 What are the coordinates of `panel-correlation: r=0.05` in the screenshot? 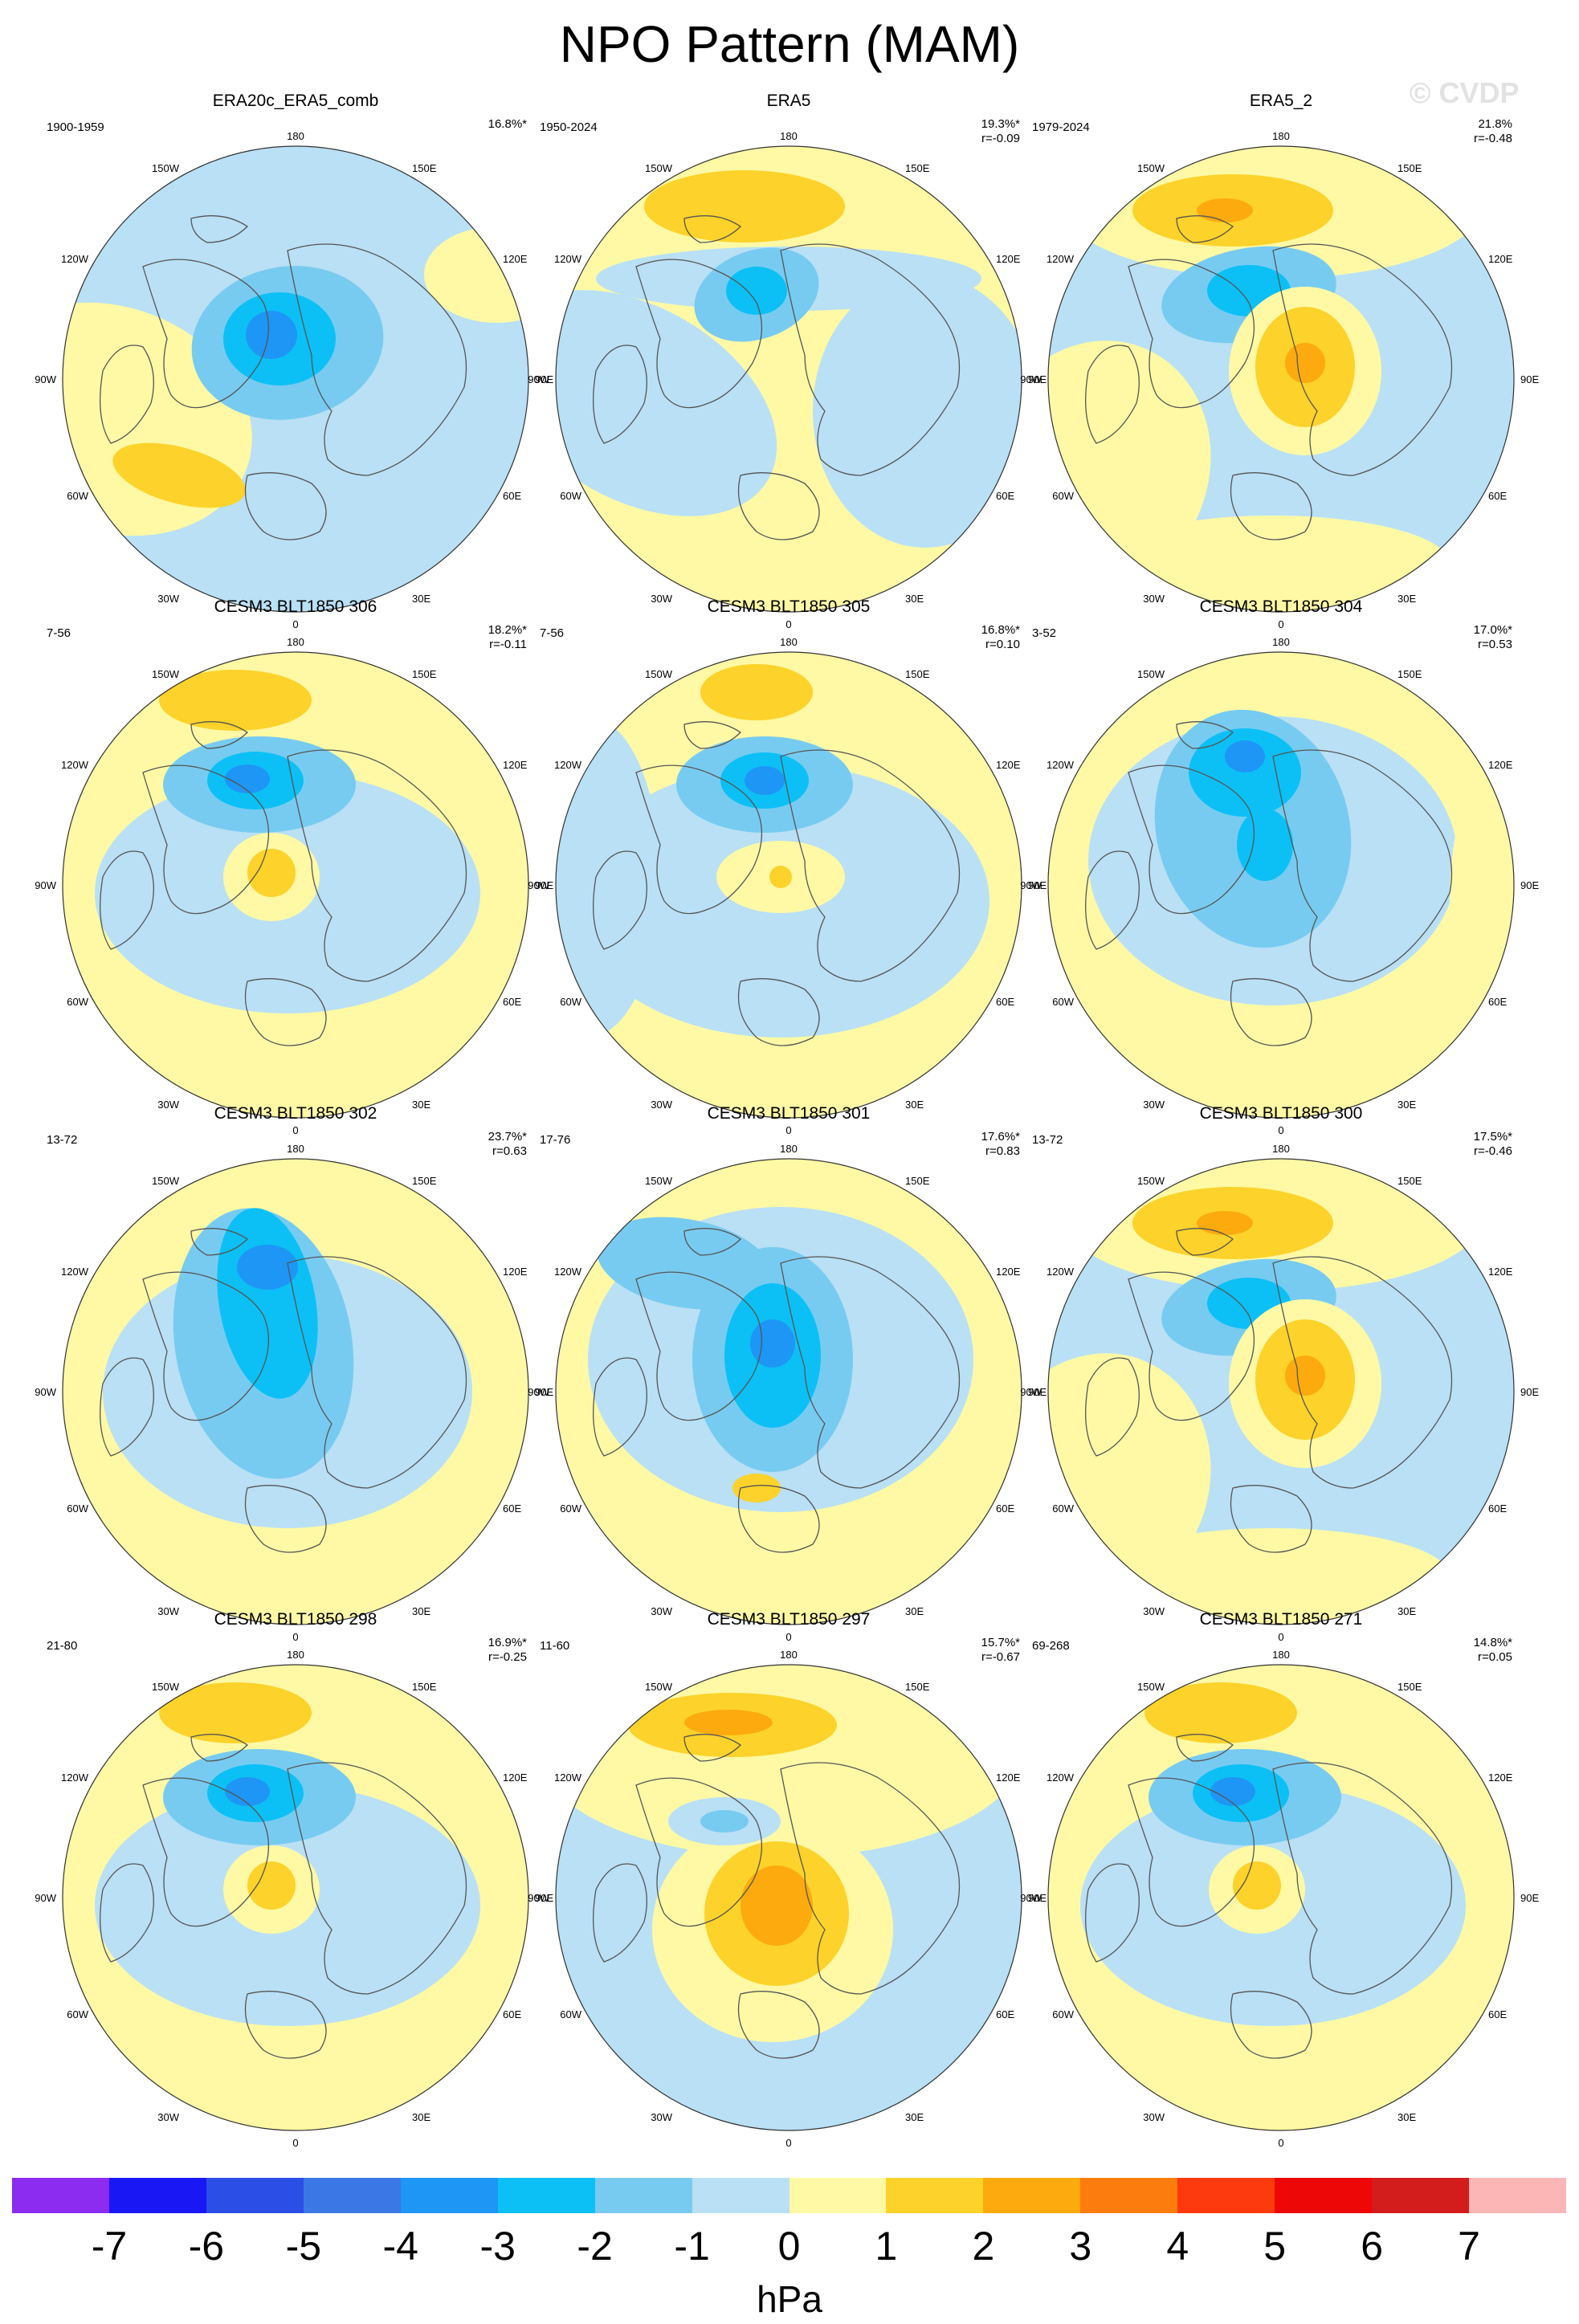 It's located at (1495, 1657).